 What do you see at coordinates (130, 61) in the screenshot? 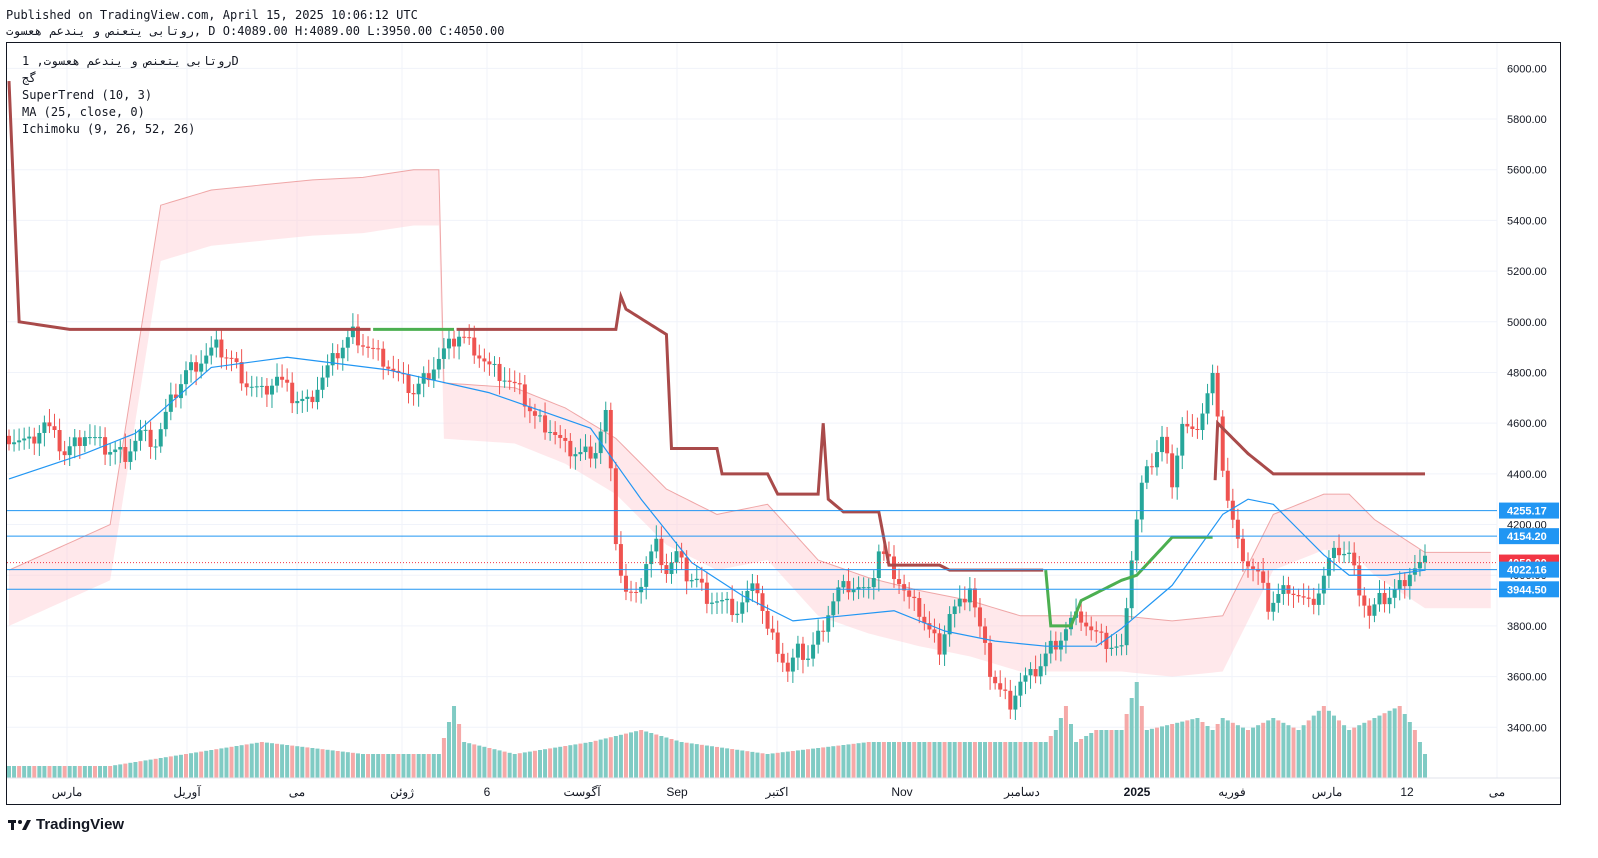
I see `legend-symbol: روتابی یتعنص و یندعم هعسوت, 1D` at bounding box center [130, 61].